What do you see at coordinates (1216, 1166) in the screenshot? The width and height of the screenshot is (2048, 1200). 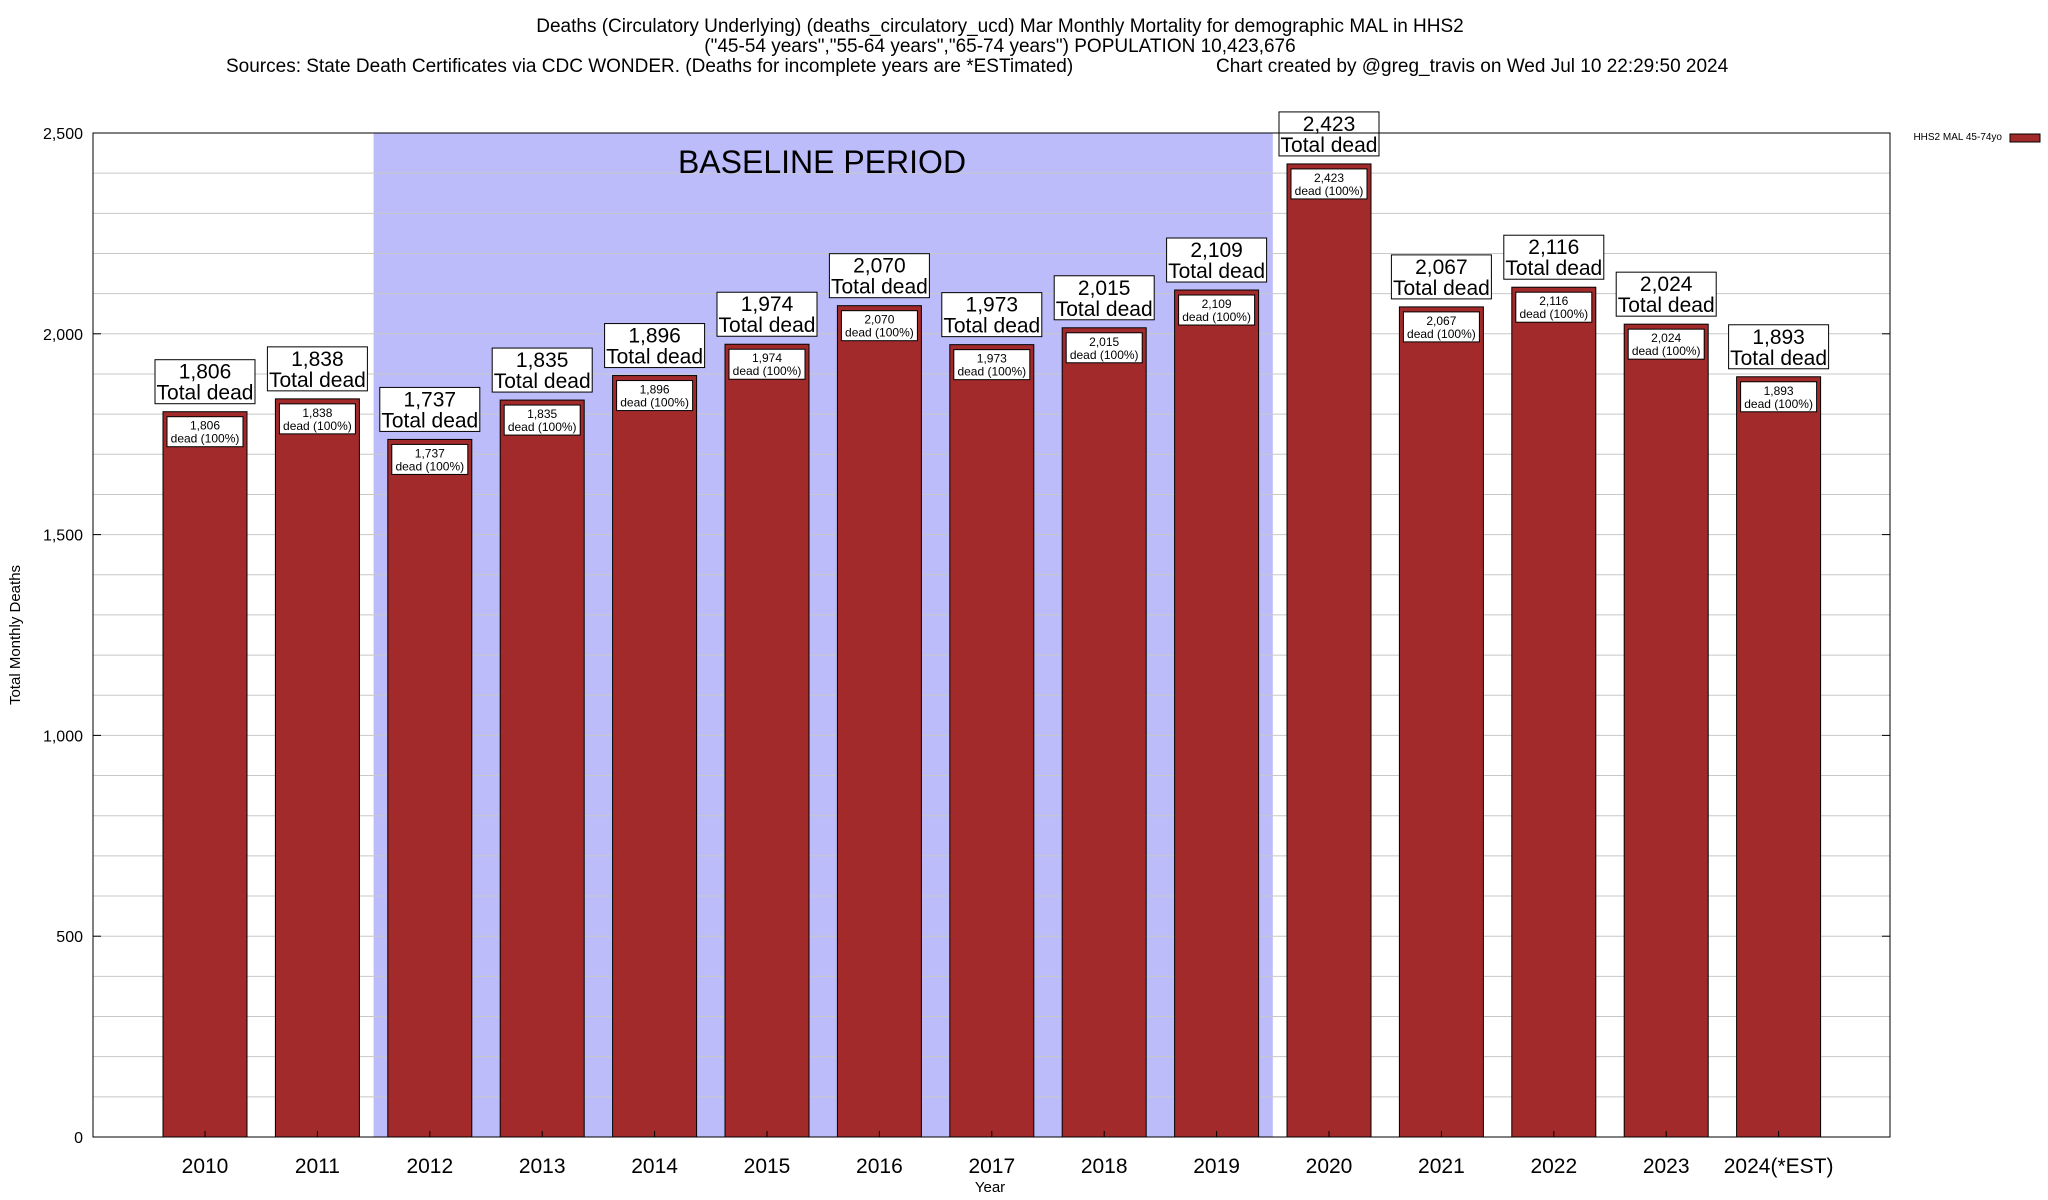 I see `x-tick-label: 2019` at bounding box center [1216, 1166].